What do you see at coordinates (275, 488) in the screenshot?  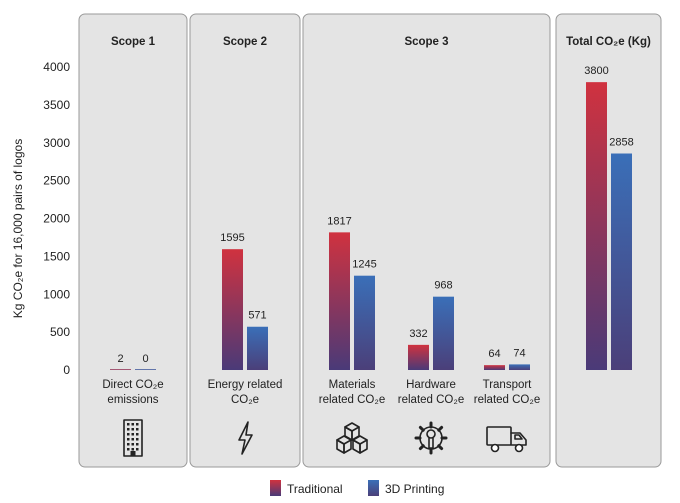 I see `legend-swatch-traditional` at bounding box center [275, 488].